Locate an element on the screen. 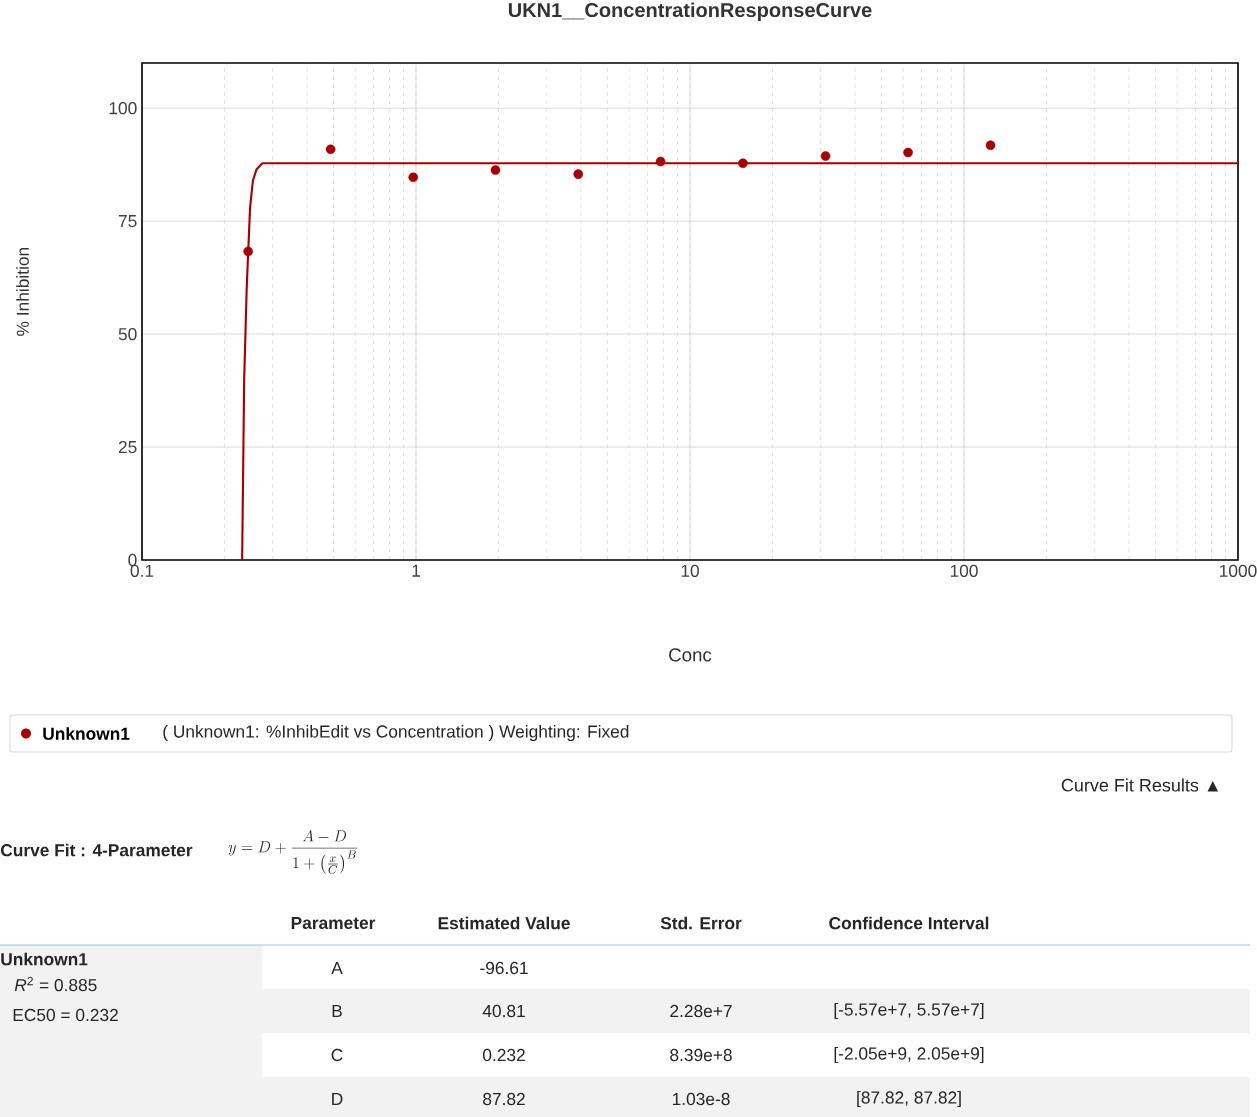  text: R$^{2}$ = 0.885 is located at coordinates (55, 984).